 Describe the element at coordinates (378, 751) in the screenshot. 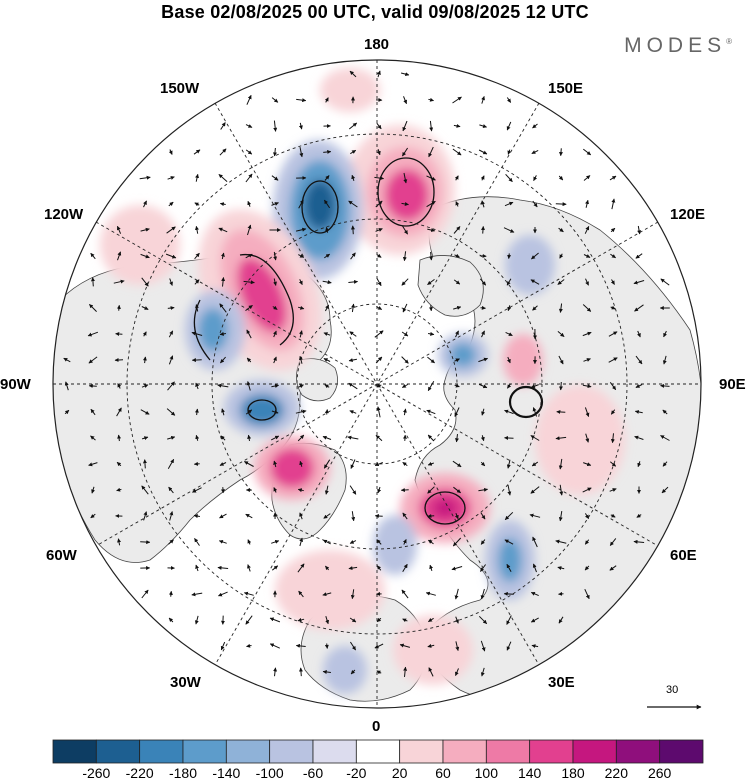

I see `colorbar` at that location.